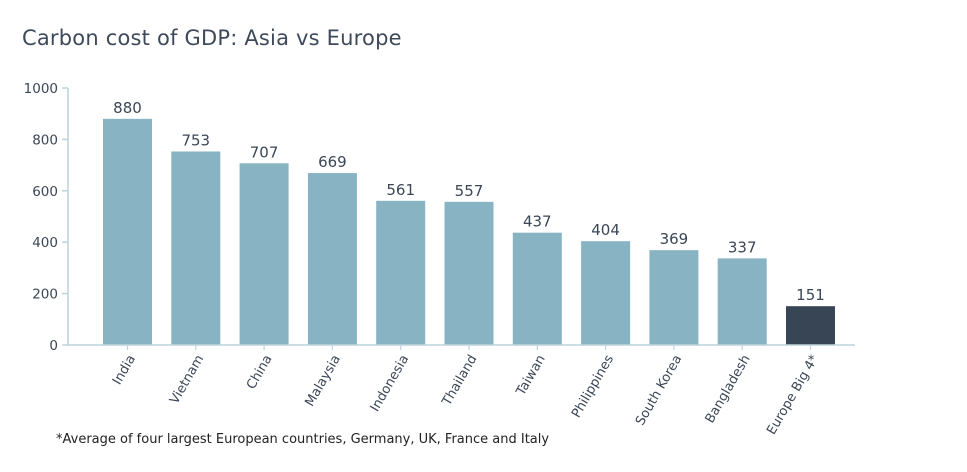 This screenshot has width=967, height=472. What do you see at coordinates (810, 295) in the screenshot?
I see `bar-value-label: 151` at bounding box center [810, 295].